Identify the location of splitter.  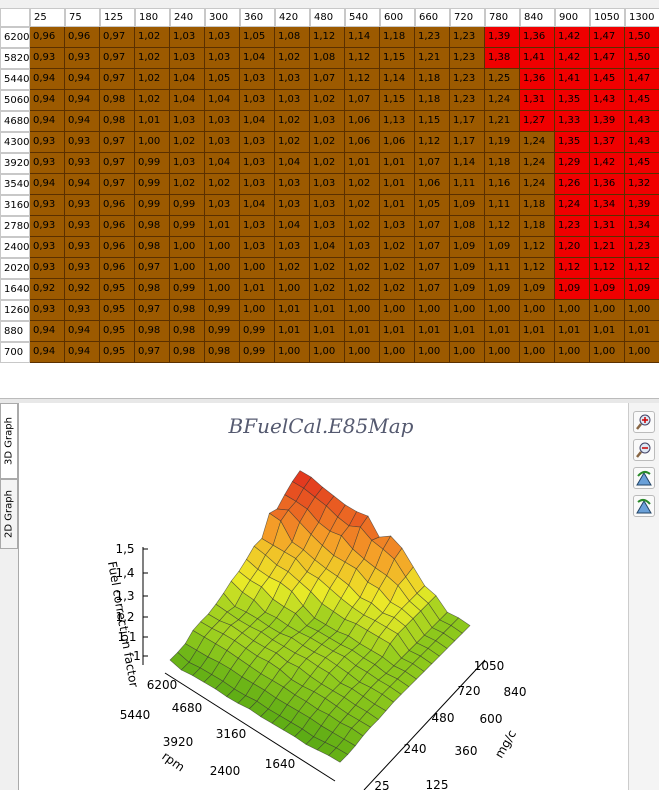
(329, 400).